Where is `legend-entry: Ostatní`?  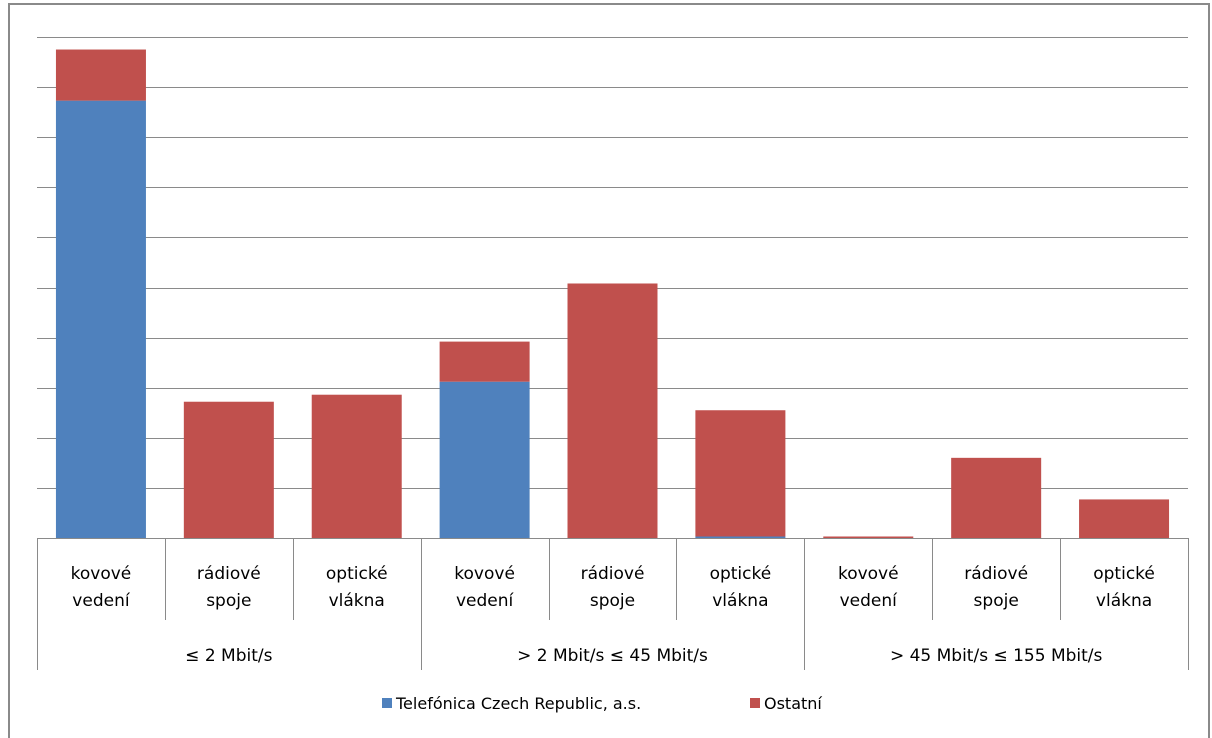
legend-entry: Ostatní is located at coordinates (793, 703).